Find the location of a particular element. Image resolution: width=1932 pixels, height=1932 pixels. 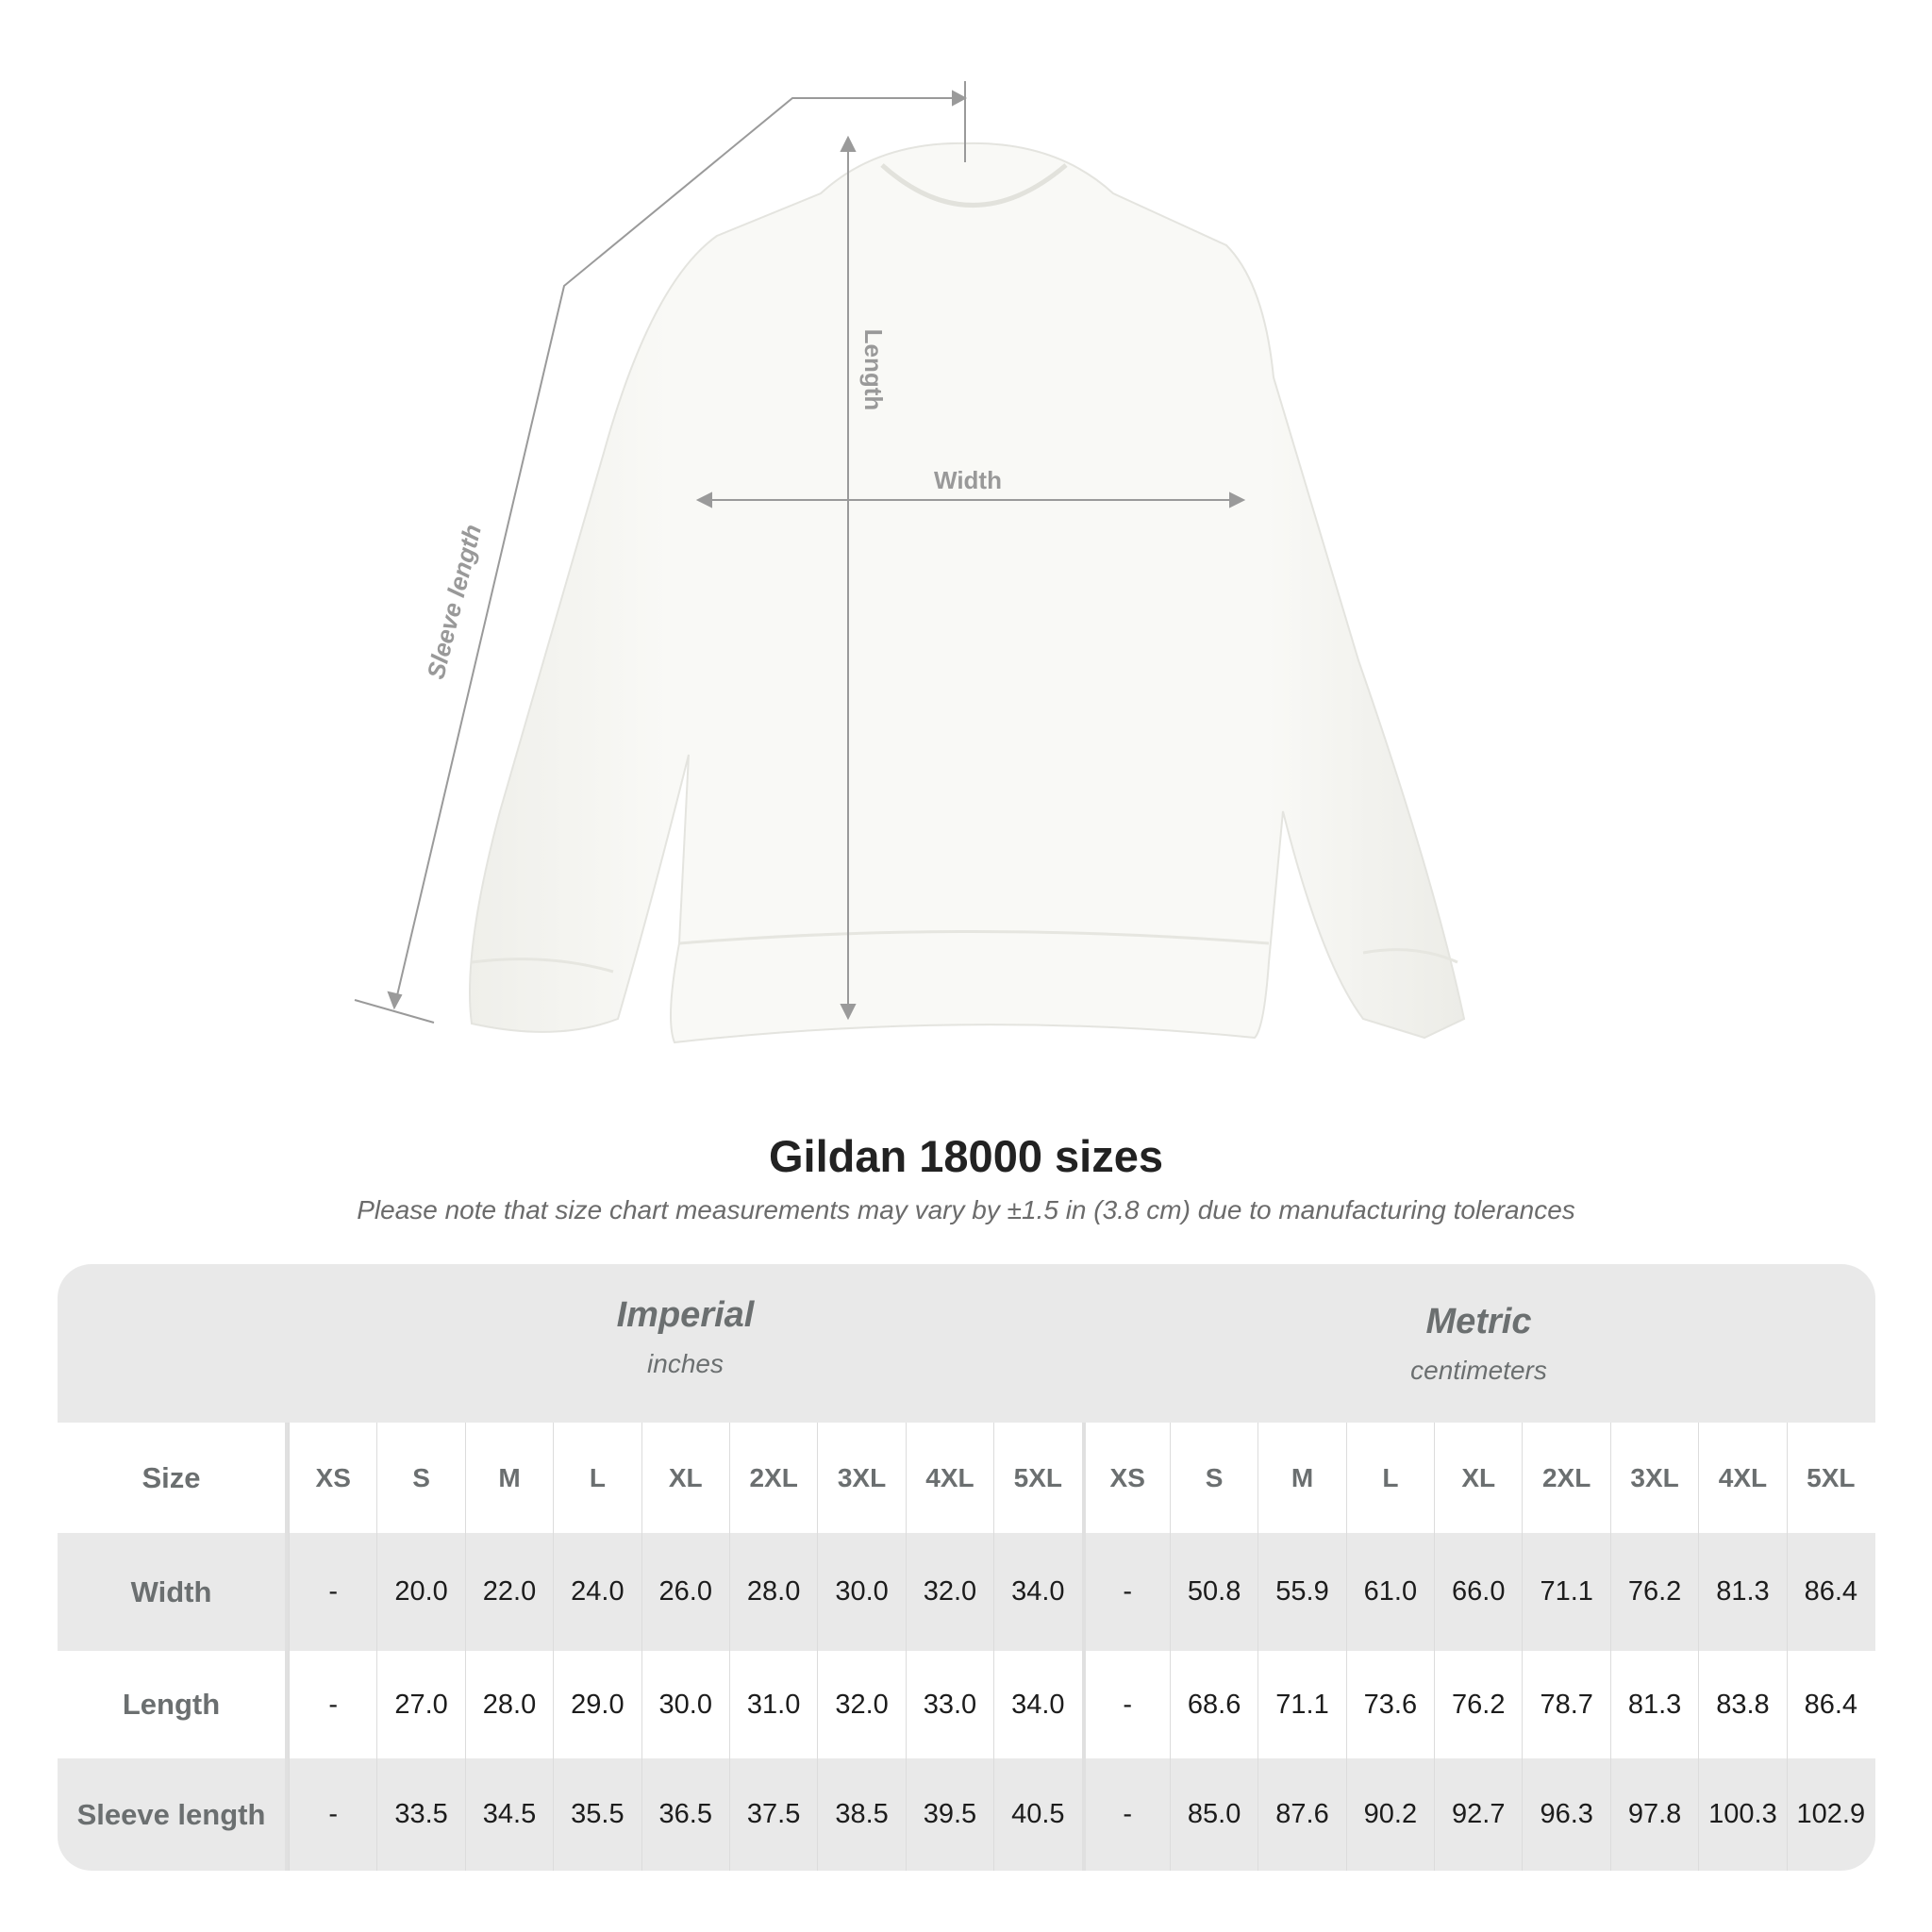

metric-value-cell: 50.8 is located at coordinates (1213, 1592).